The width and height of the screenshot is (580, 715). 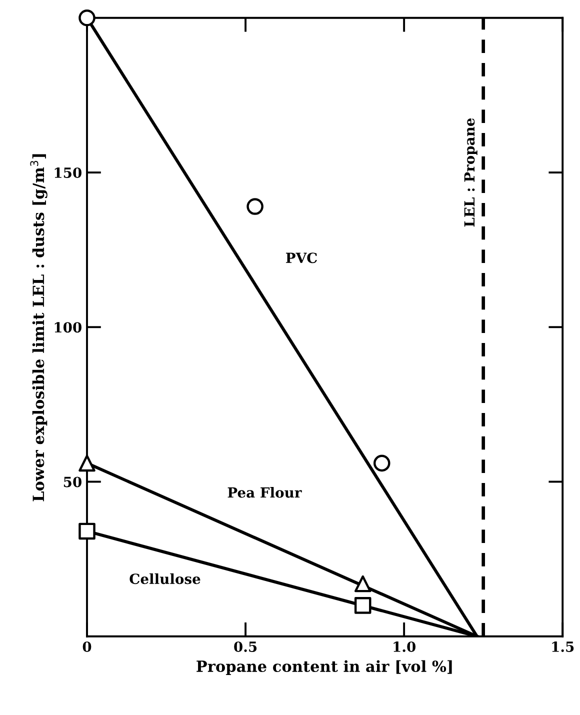 What do you see at coordinates (265, 492) in the screenshot?
I see `series-label: Pea Flour` at bounding box center [265, 492].